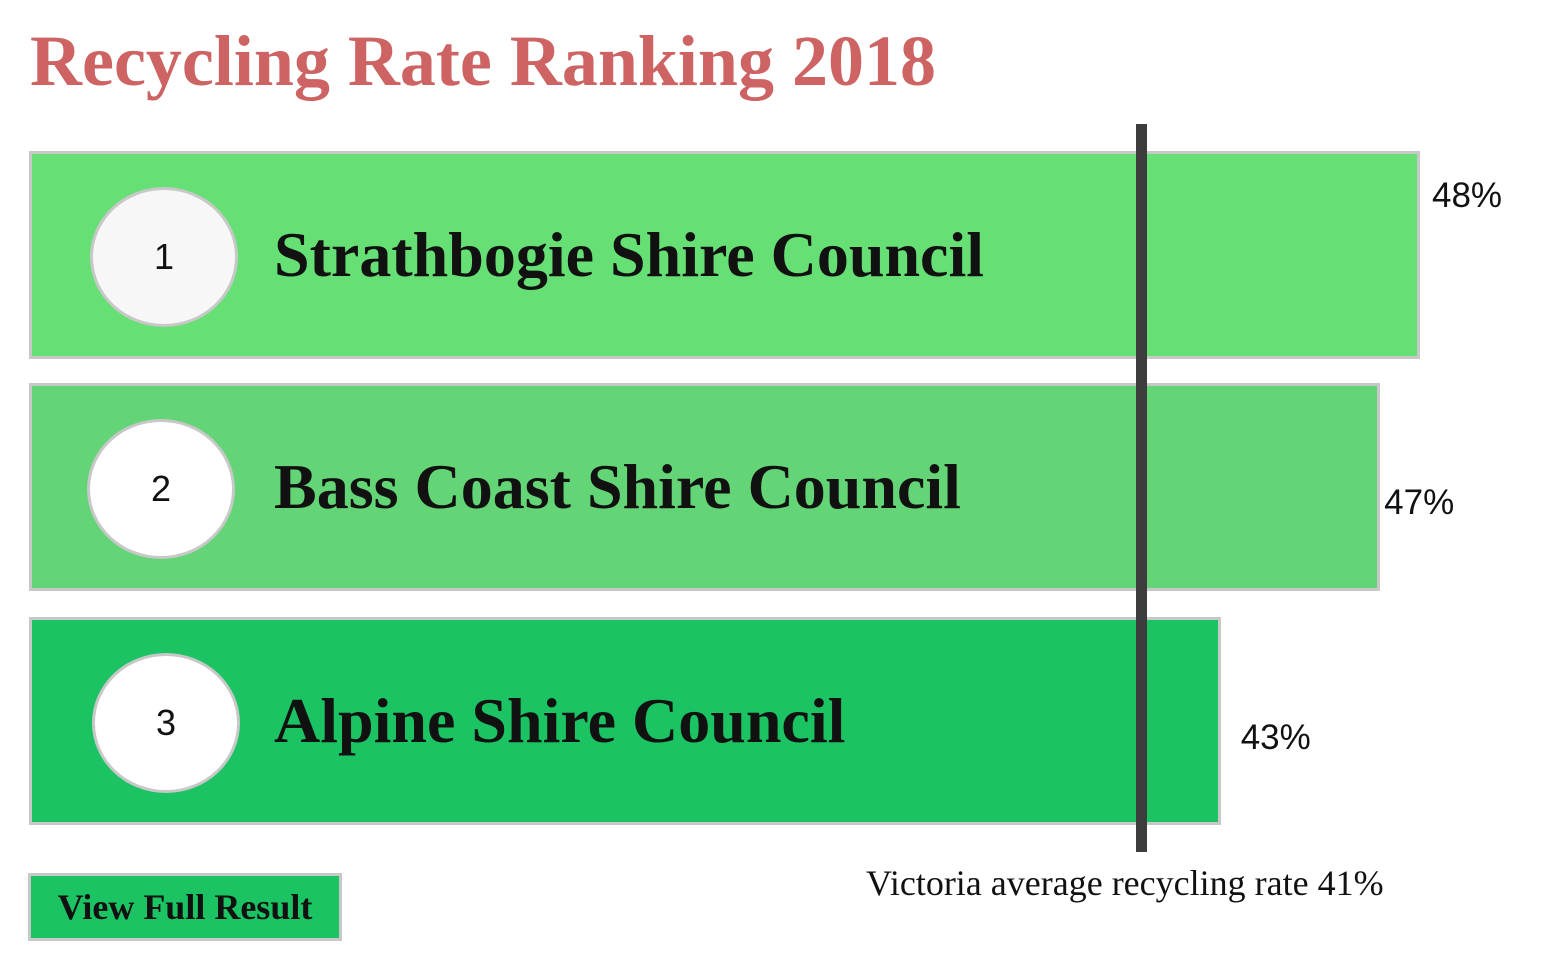 Image resolution: width=1542 pixels, height=976 pixels. I want to click on council-name: Bass Coast Shire Council, so click(617, 486).